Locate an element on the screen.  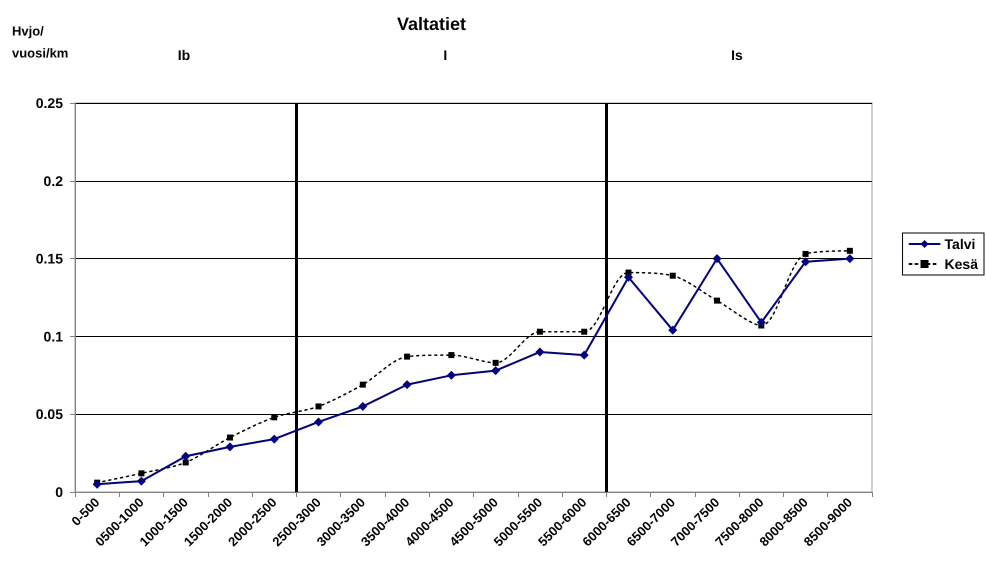
y-tick-label: 0.25 is located at coordinates (50, 103).